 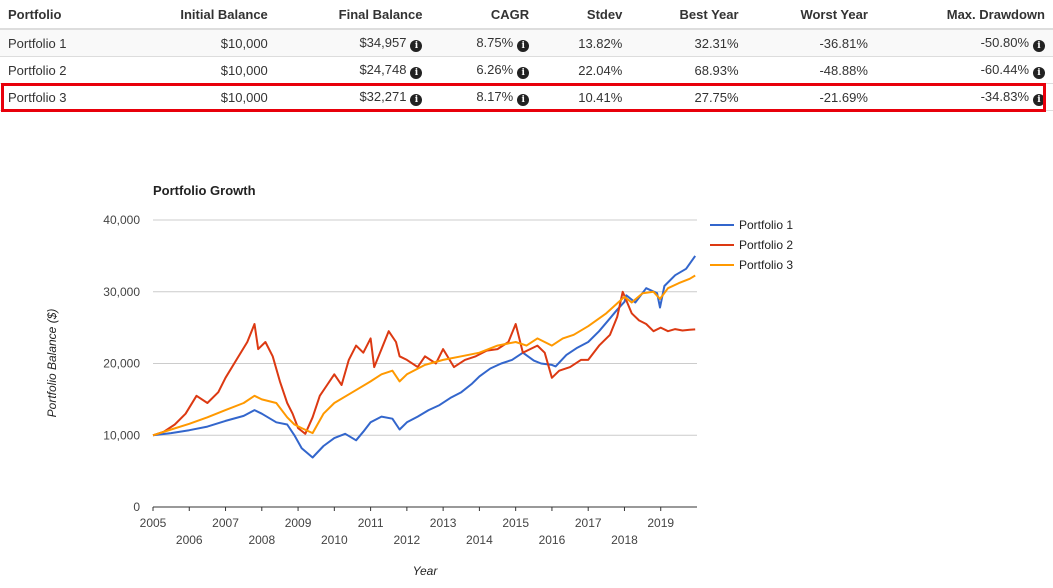 I want to click on cell-final-balance: $32,271 i, so click(x=353, y=97).